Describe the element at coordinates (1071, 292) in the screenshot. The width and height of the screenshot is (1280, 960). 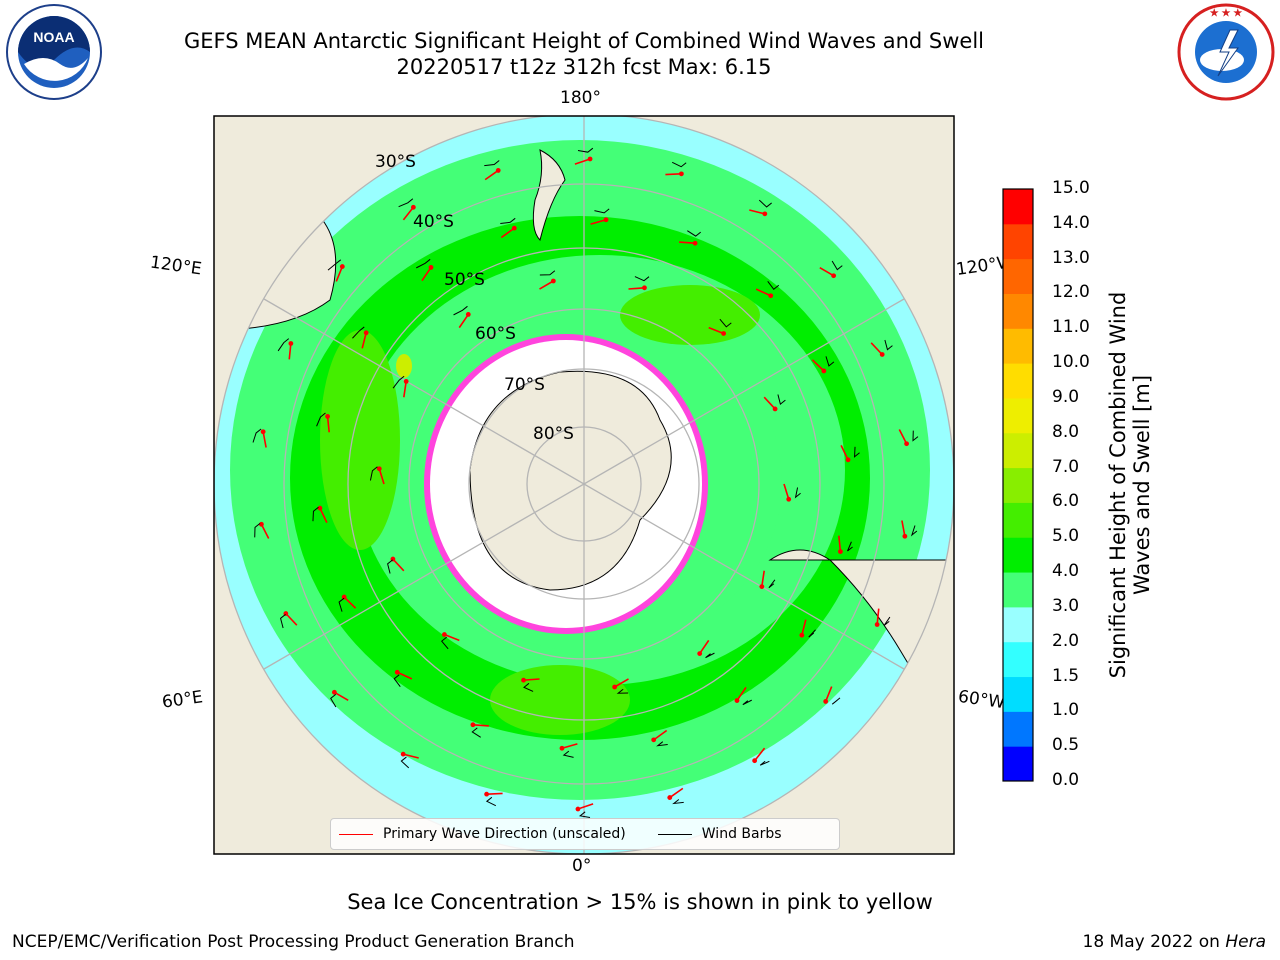
I see `colorbar-tick-label: 12.0` at that location.